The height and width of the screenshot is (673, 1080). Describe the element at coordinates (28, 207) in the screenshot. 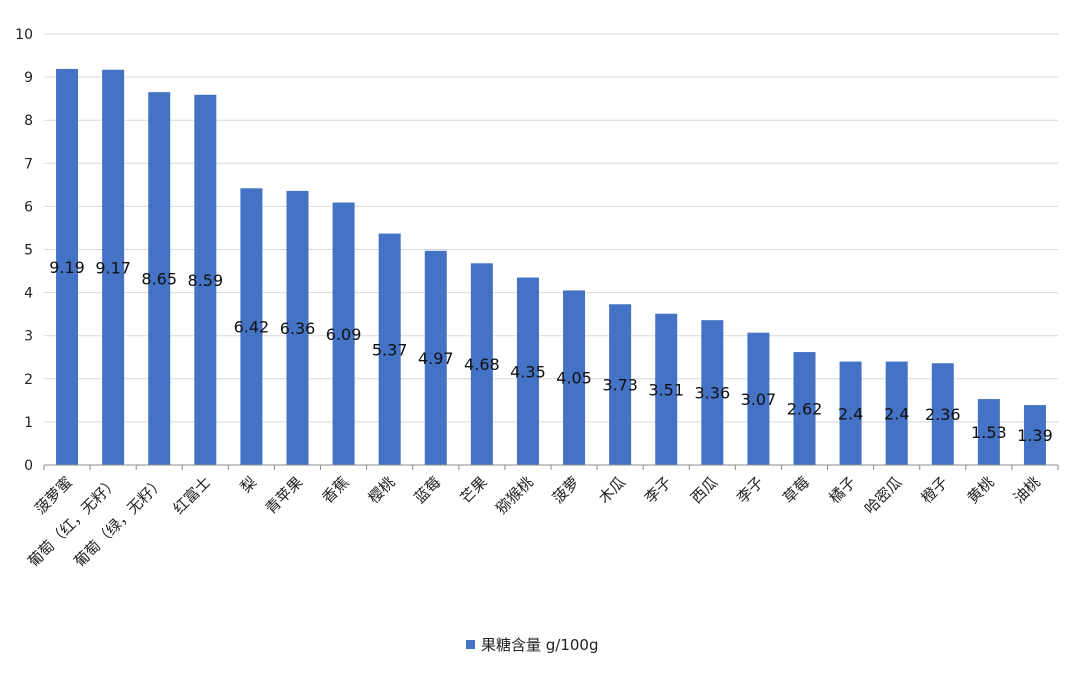

I see `y-tick-label: 6` at that location.